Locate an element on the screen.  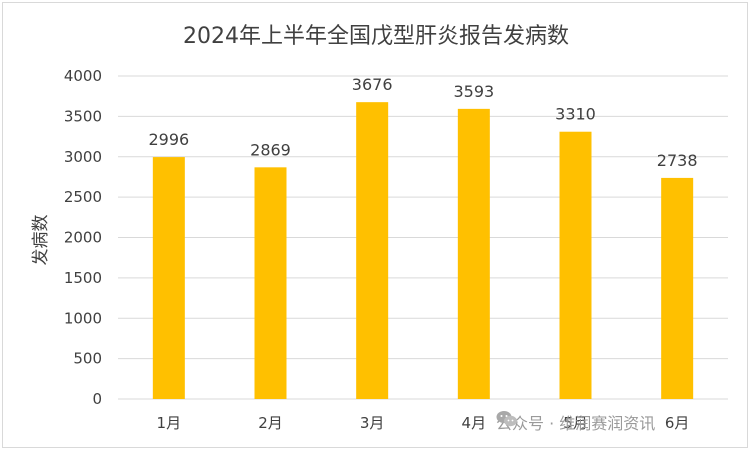
y-tick-label: 4000 is located at coordinates (83, 76).